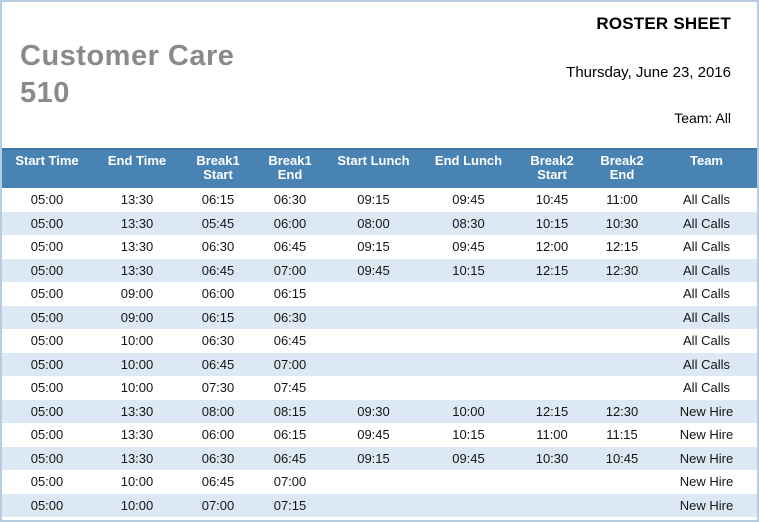  Describe the element at coordinates (663, 23) in the screenshot. I see `report-title: ROSTER SHEET` at that location.